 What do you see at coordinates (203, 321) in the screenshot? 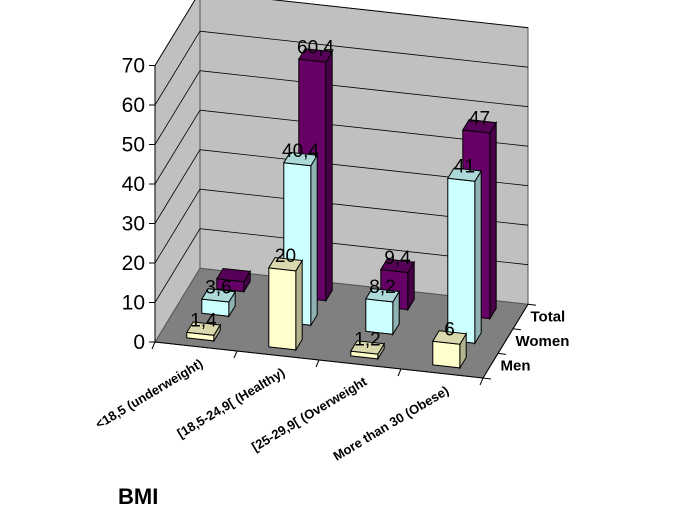
I see `data-label-men-1: 1,4` at bounding box center [203, 321].